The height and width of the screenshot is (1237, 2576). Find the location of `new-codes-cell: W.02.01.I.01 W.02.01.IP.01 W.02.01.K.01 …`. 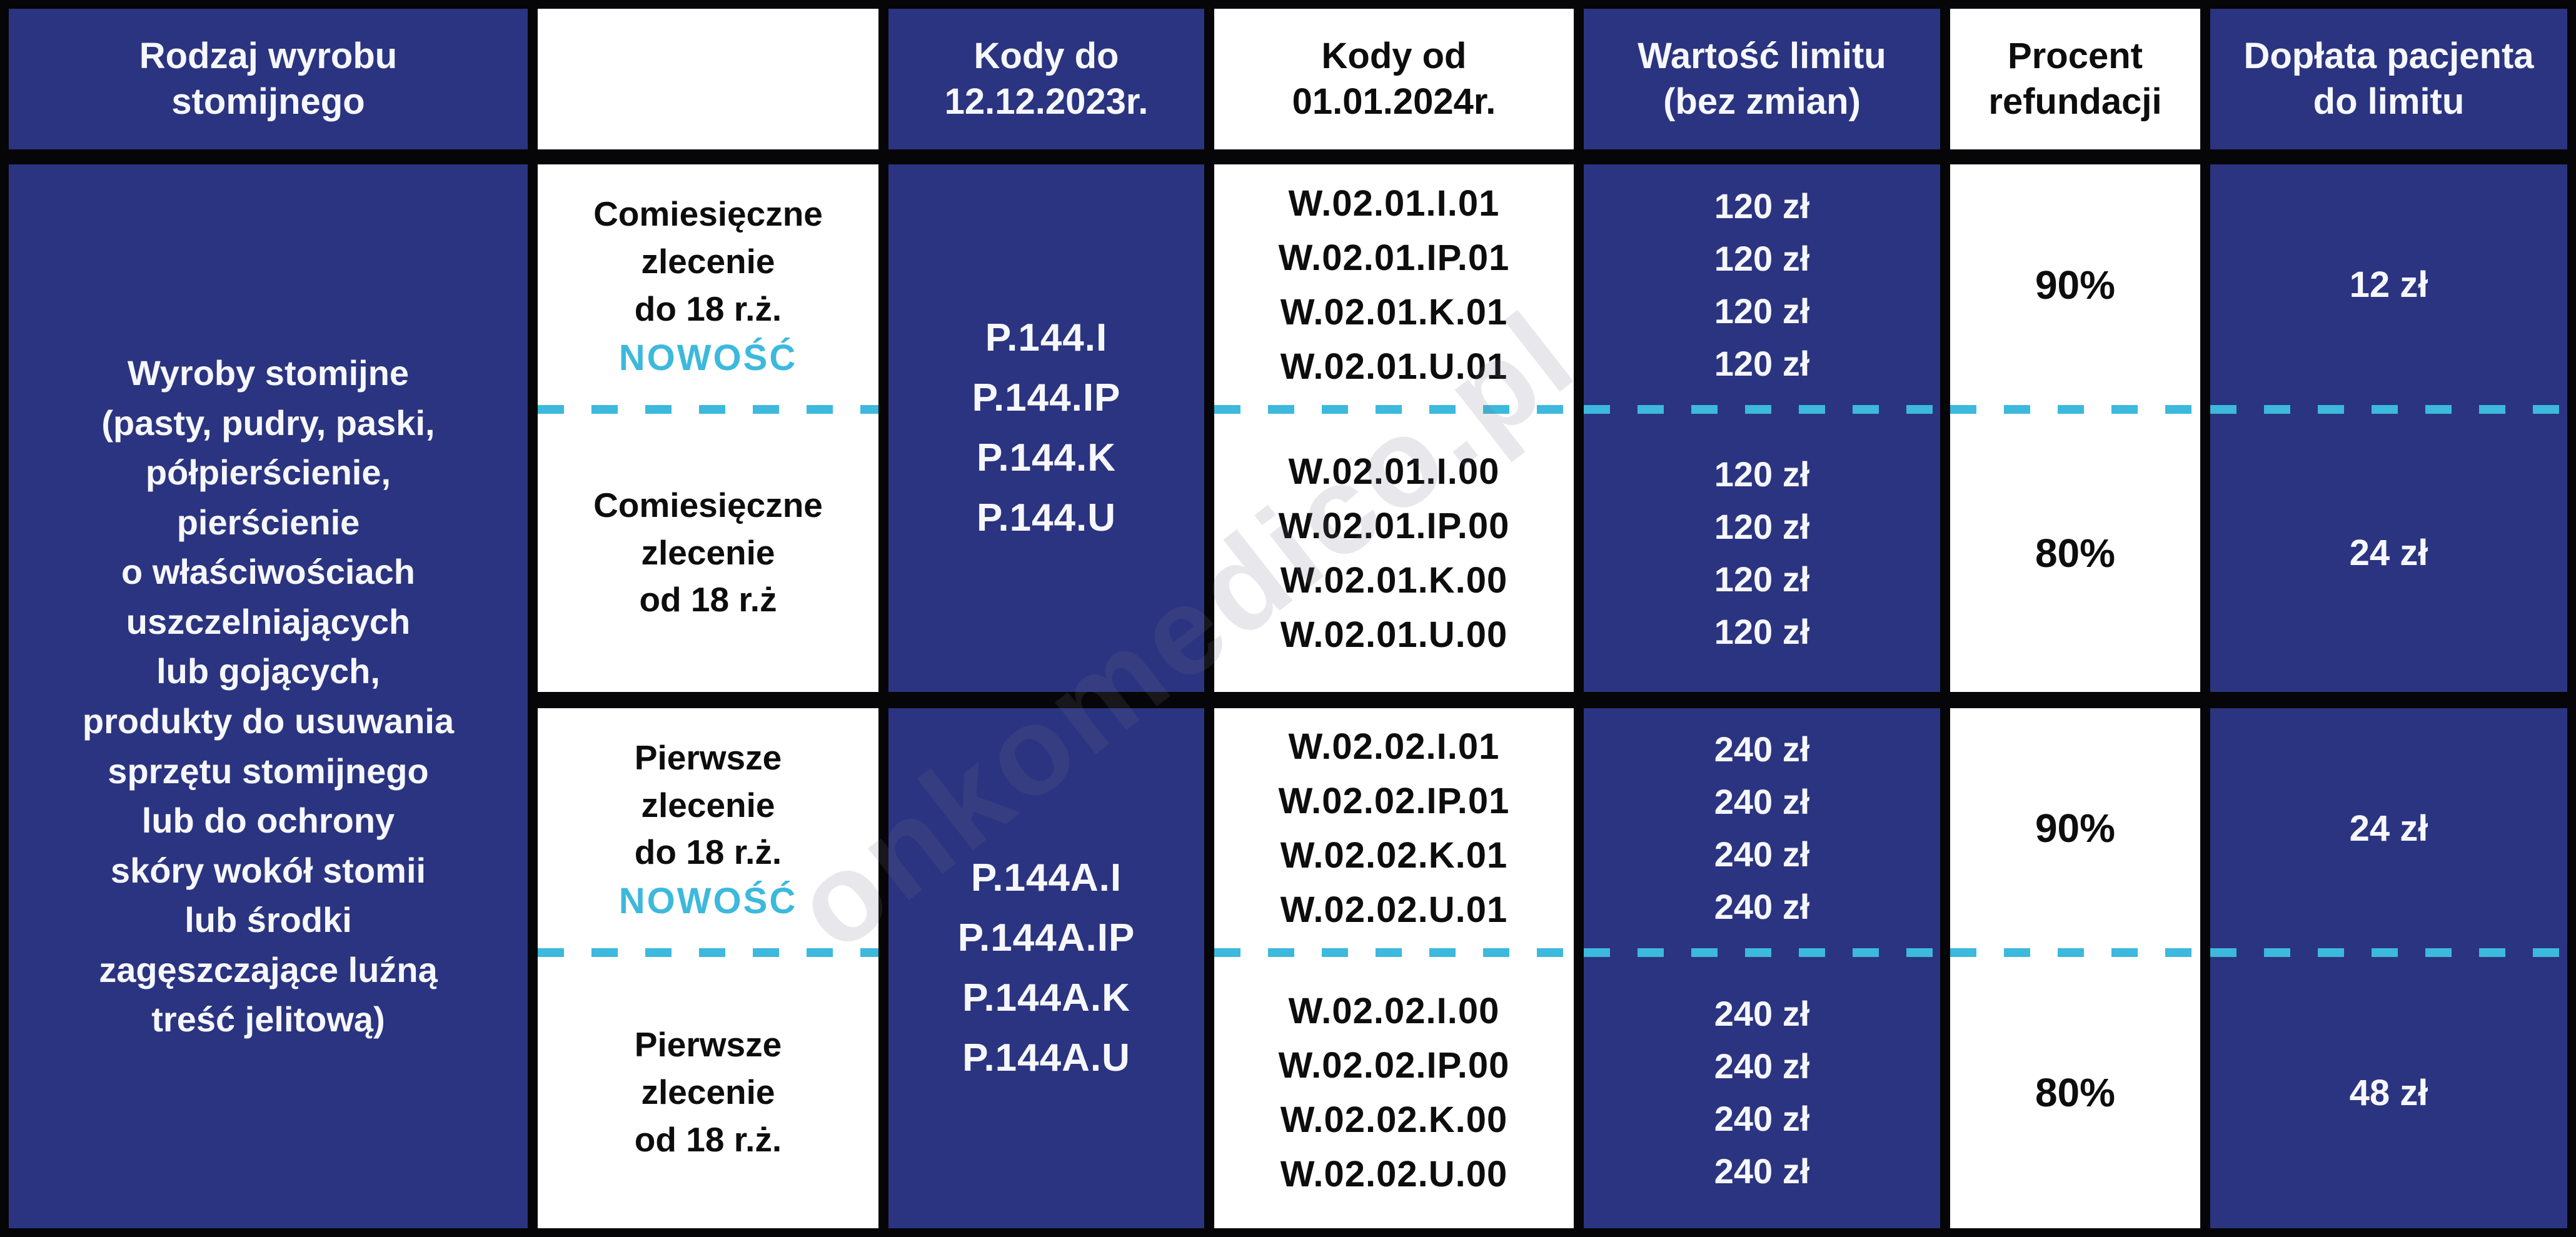

new-codes-cell: W.02.01.I.01 W.02.01.IP.01 W.02.01.K.01 … is located at coordinates (1394, 284).